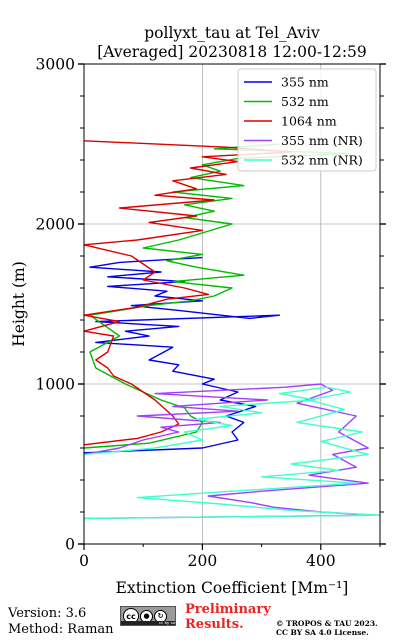 The image size is (400, 640). What do you see at coordinates (61, 629) in the screenshot?
I see `method-text: Method: Raman` at bounding box center [61, 629].